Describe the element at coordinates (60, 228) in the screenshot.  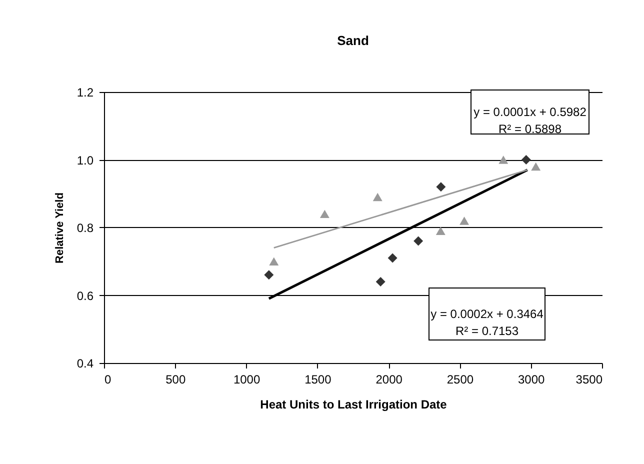
I see `y-axis-title: Relative Yield` at that location.